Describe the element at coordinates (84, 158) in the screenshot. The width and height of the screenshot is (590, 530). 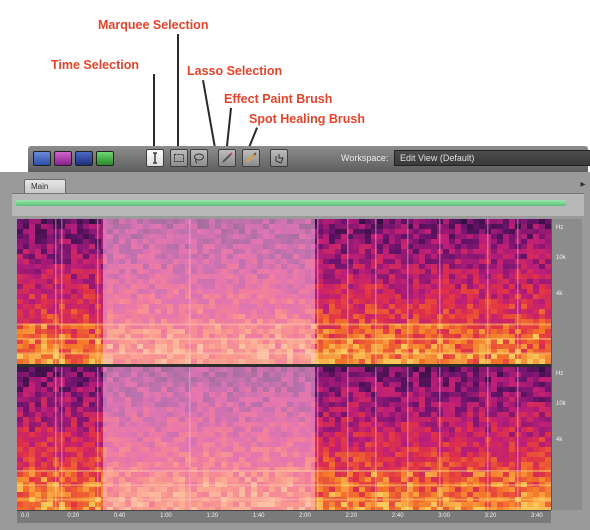
I see `spectral-pitch-button` at that location.